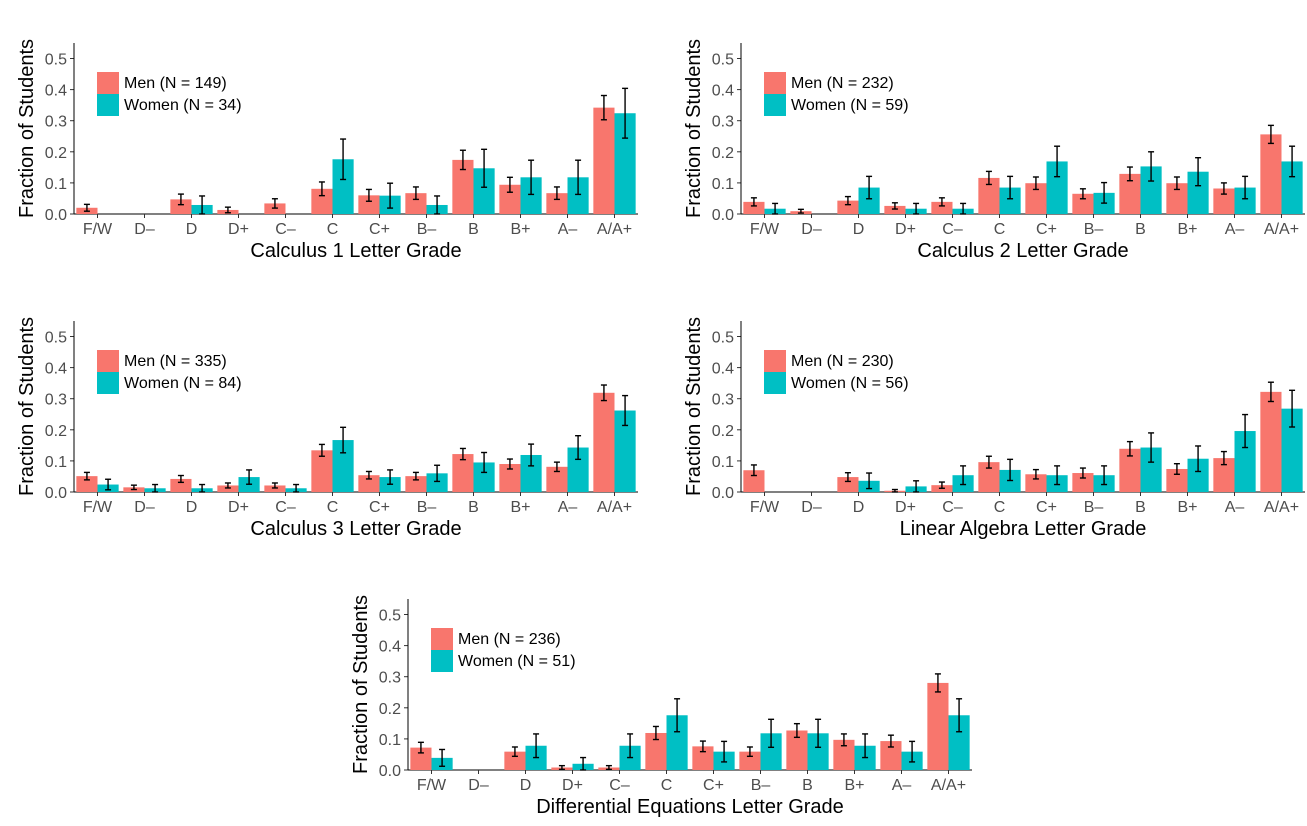 This screenshot has height=826, width=1307. What do you see at coordinates (509, 639) in the screenshot?
I see `legend-label-men: Men (N = 236)` at bounding box center [509, 639].